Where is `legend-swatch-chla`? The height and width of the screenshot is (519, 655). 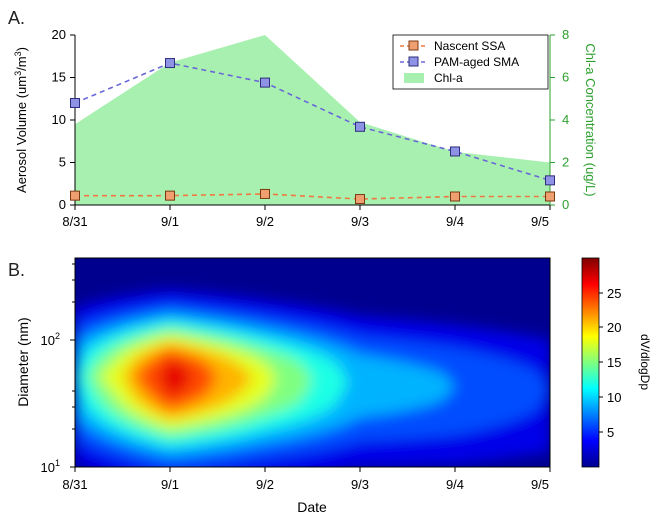
legend-swatch-chla is located at coordinates (414, 78).